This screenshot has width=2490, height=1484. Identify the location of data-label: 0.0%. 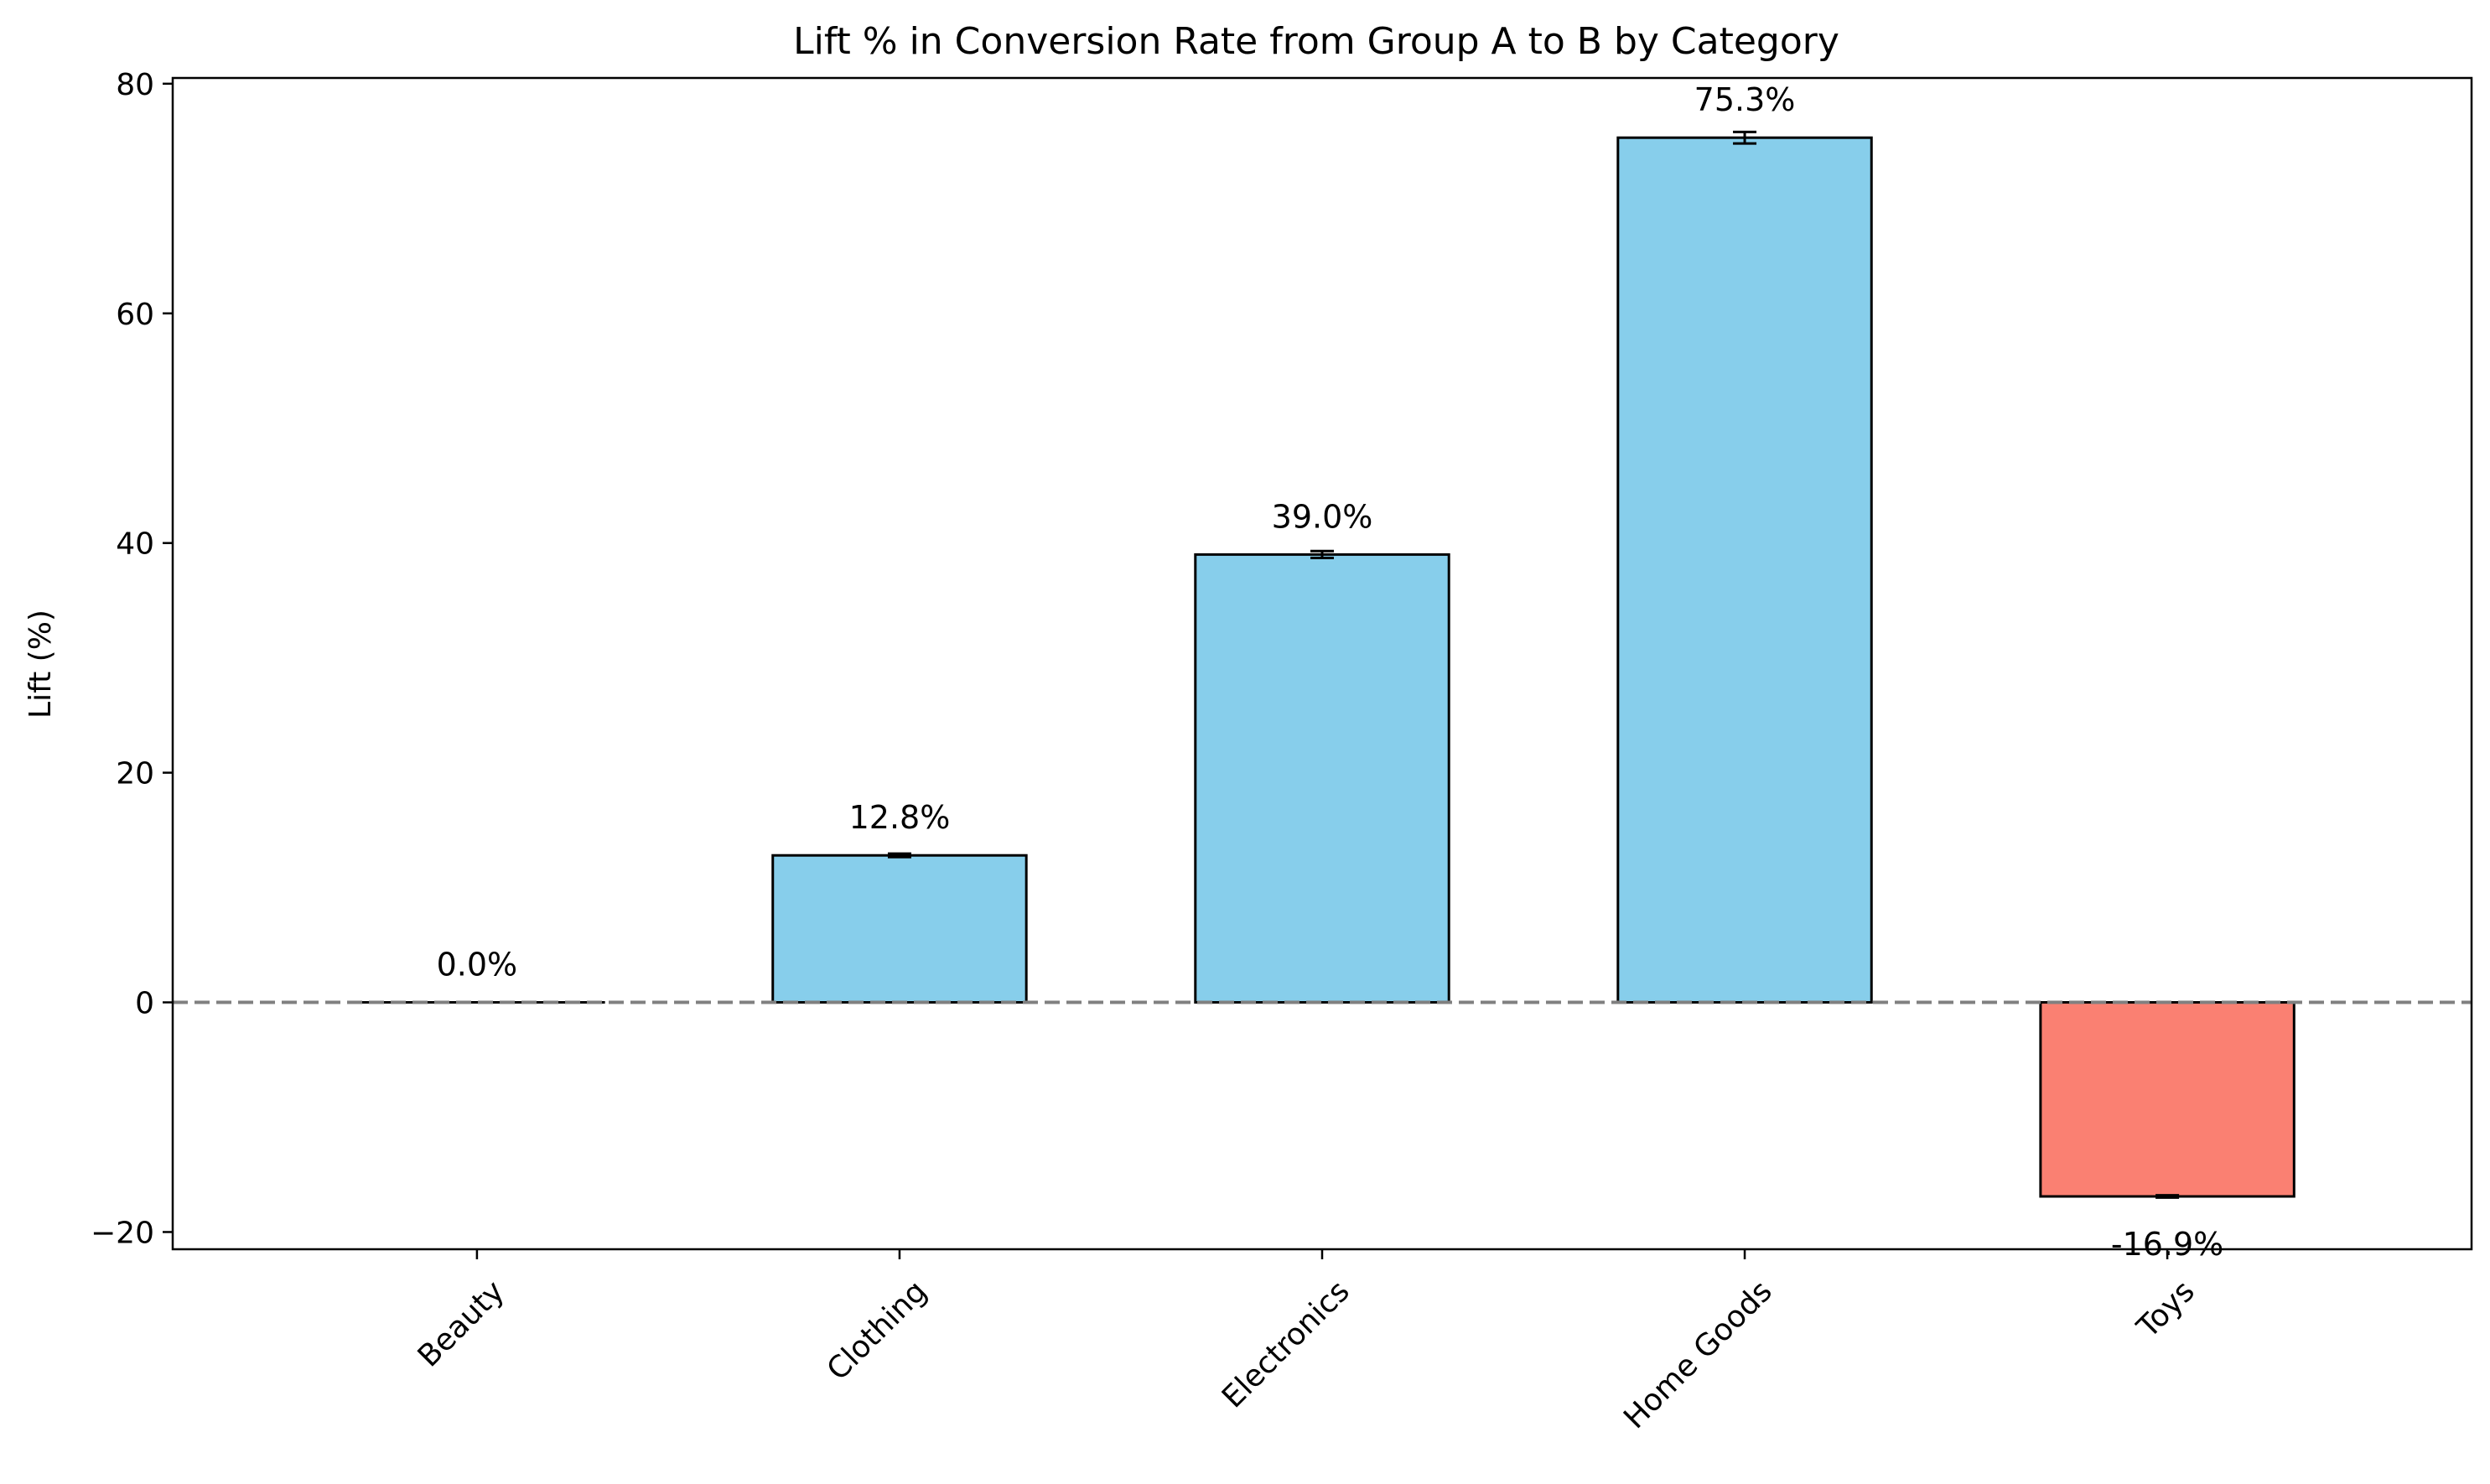
(477, 965).